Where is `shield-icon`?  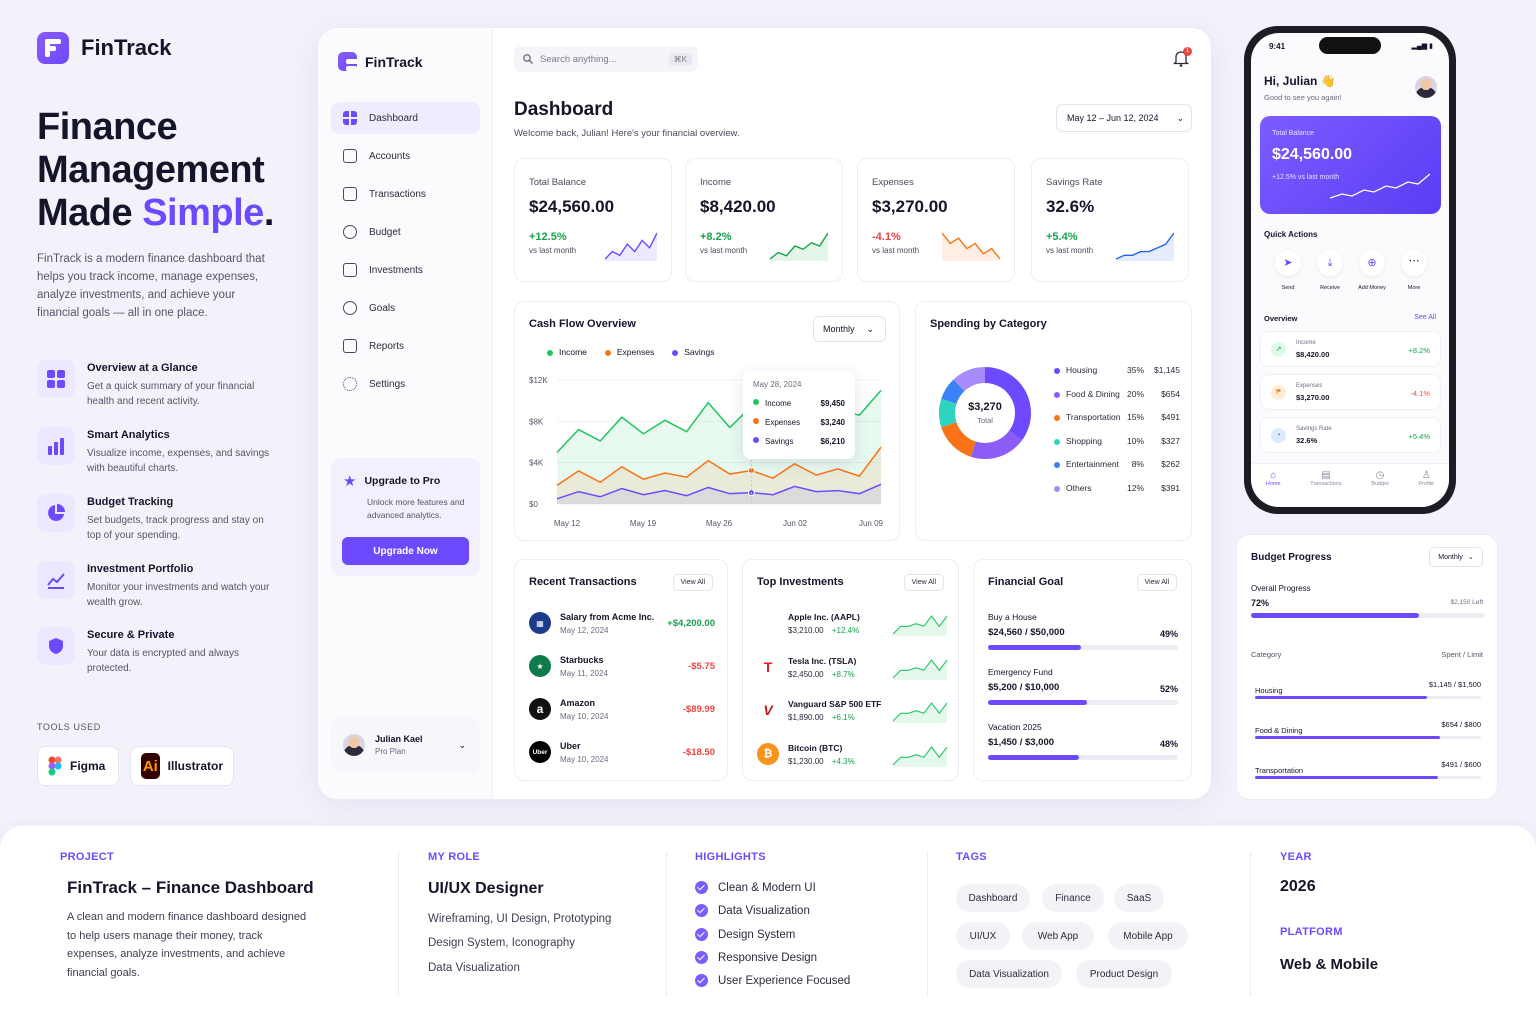
shield-icon is located at coordinates (56, 646).